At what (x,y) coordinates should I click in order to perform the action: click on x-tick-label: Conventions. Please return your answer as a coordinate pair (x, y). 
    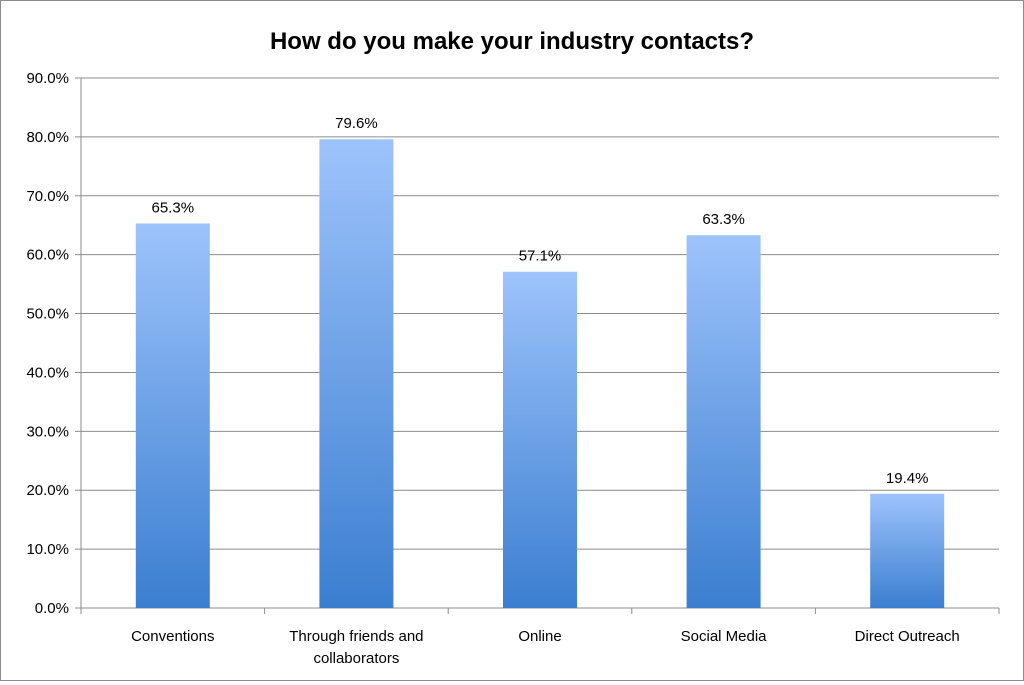
    Looking at the image, I should click on (172, 636).